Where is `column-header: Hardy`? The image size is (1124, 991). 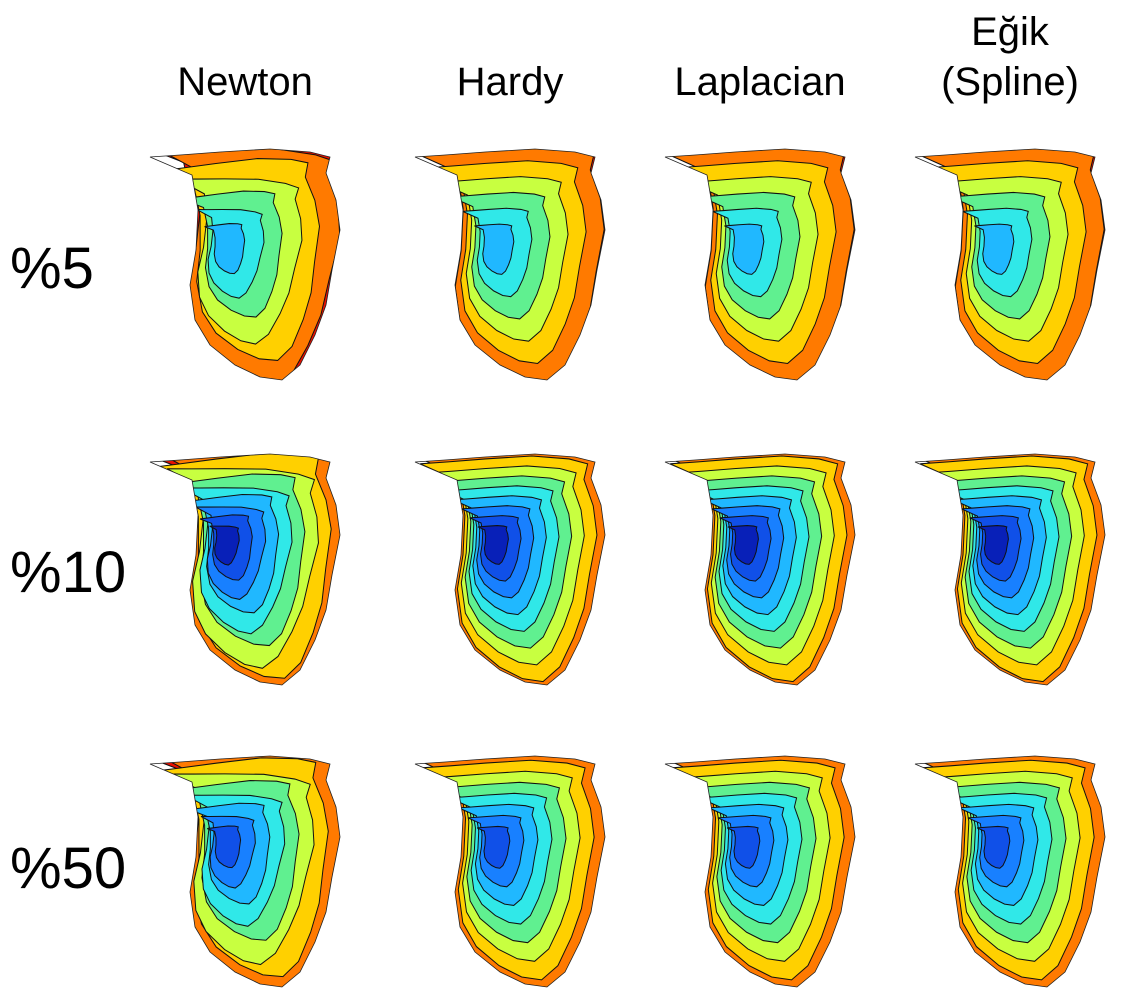 column-header: Hardy is located at coordinates (510, 82).